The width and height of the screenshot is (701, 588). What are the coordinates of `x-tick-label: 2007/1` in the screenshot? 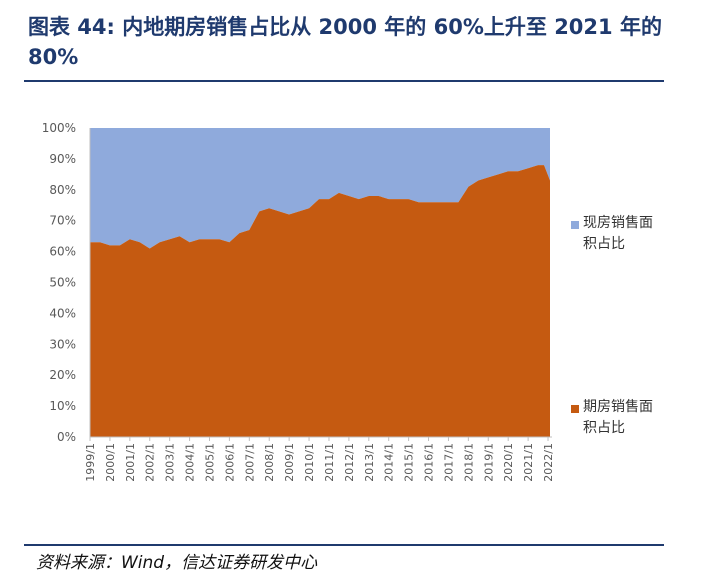 It's located at (249, 462).